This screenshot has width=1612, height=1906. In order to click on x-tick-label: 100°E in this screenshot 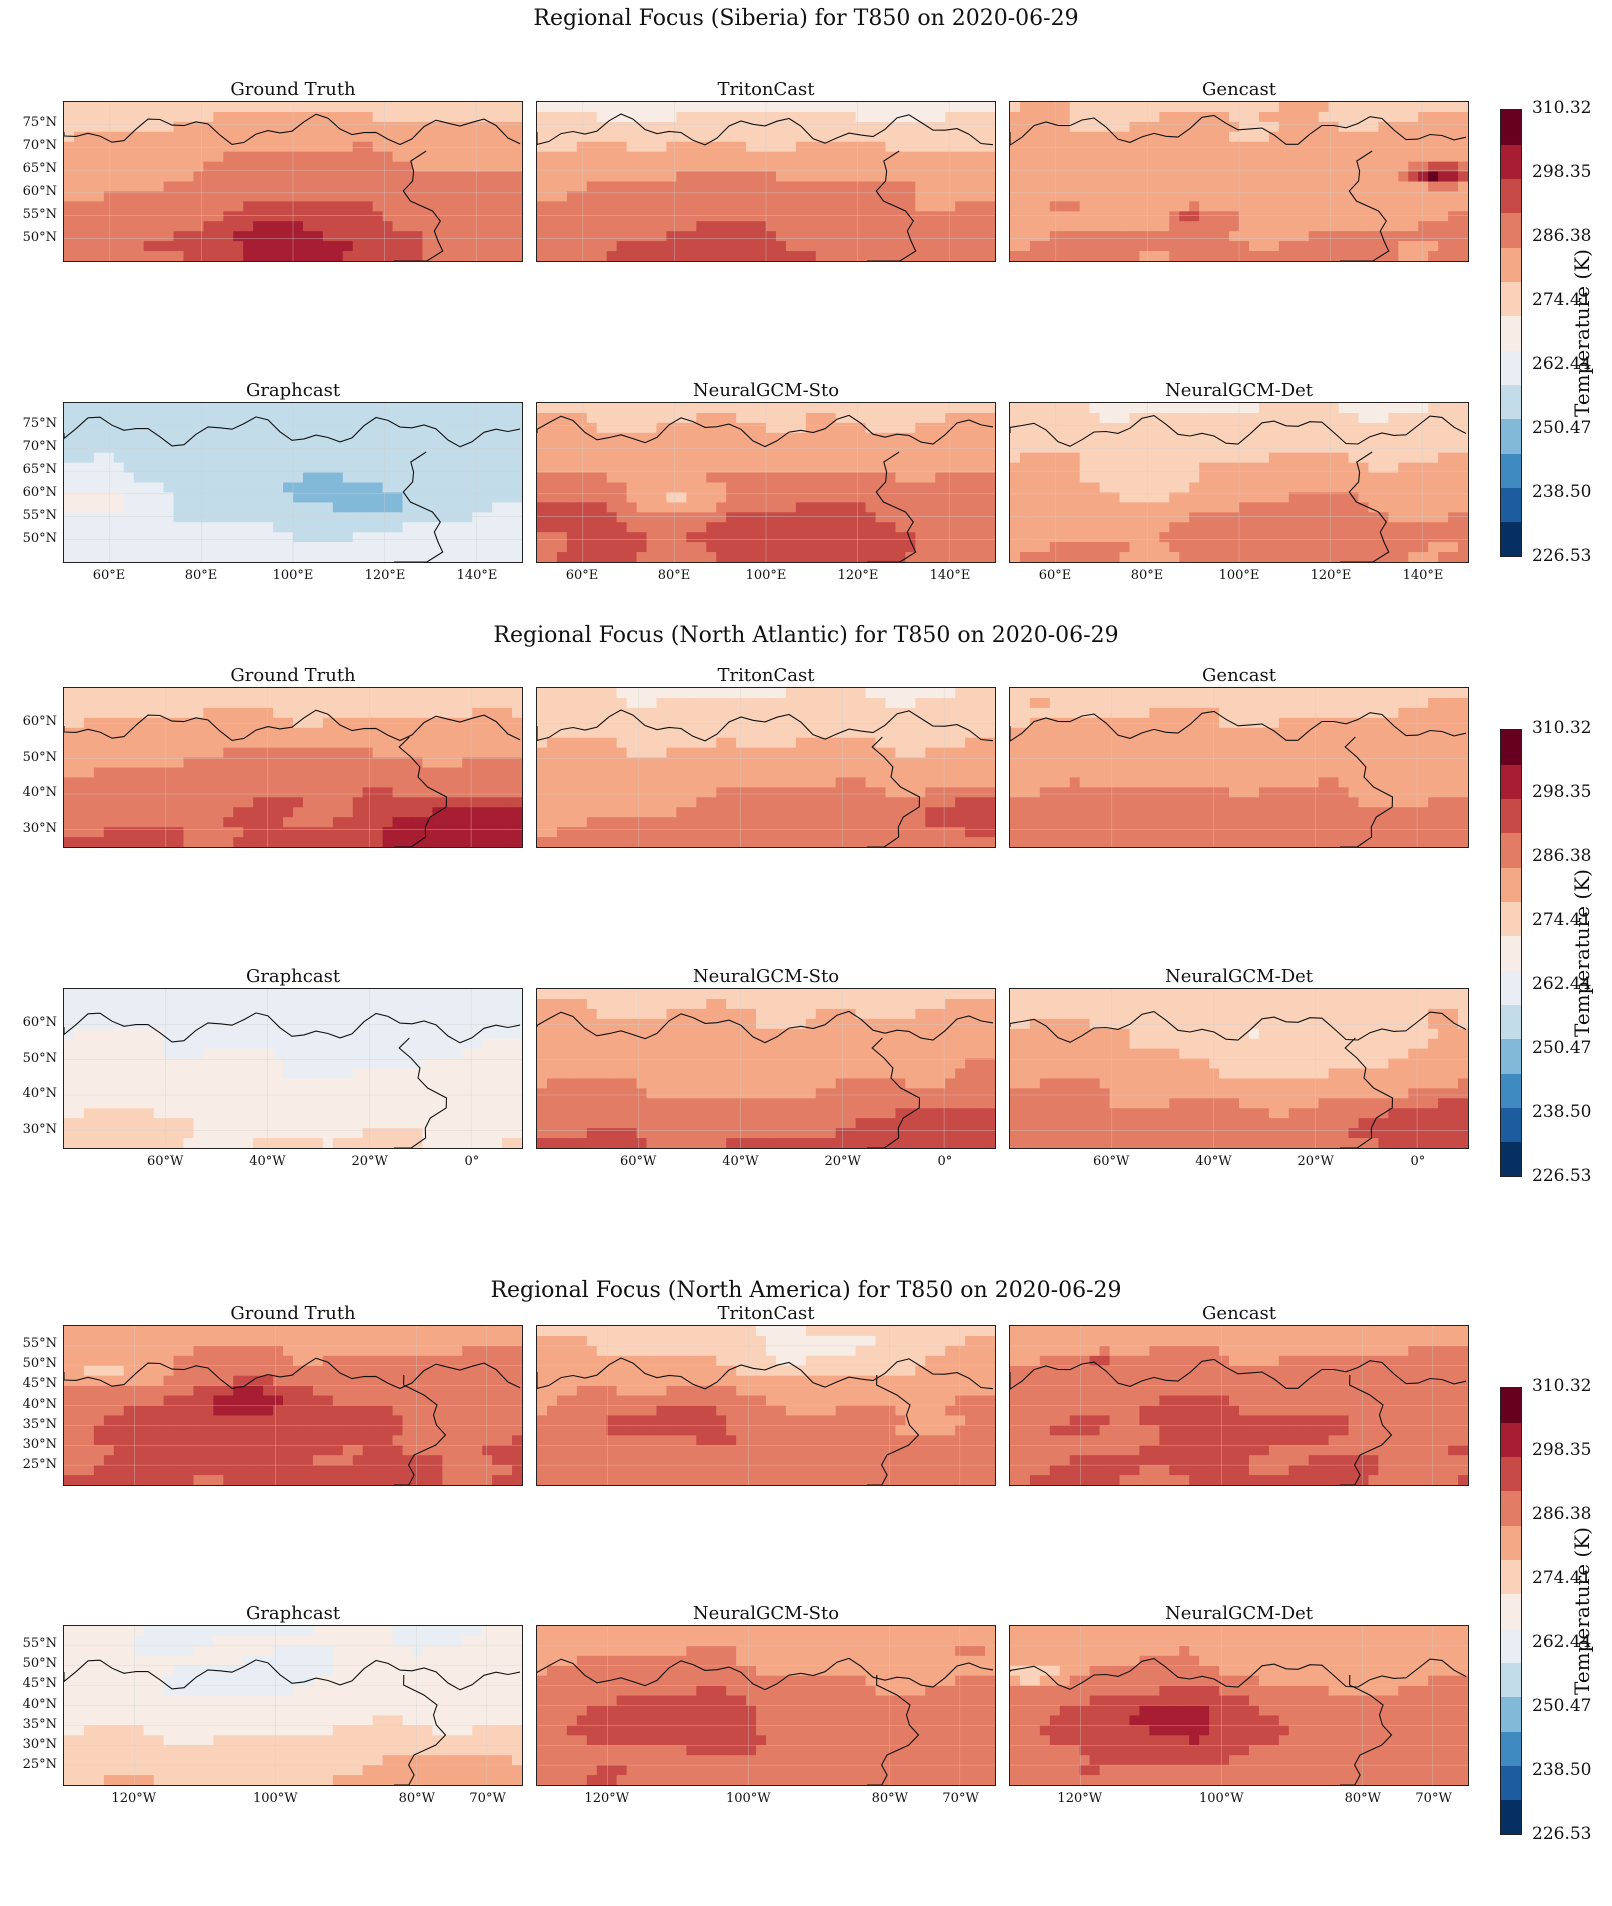, I will do `click(293, 575)`.